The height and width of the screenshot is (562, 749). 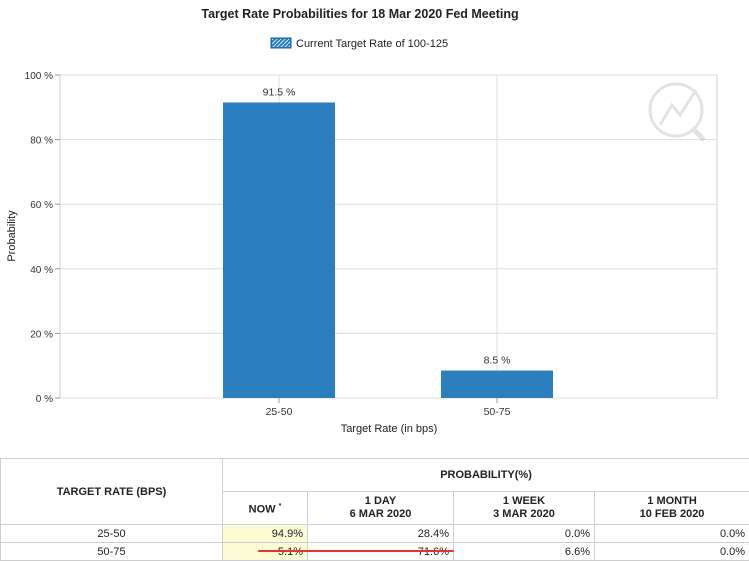 I want to click on column-header-line2: 3 MAR 2020, so click(x=524, y=514).